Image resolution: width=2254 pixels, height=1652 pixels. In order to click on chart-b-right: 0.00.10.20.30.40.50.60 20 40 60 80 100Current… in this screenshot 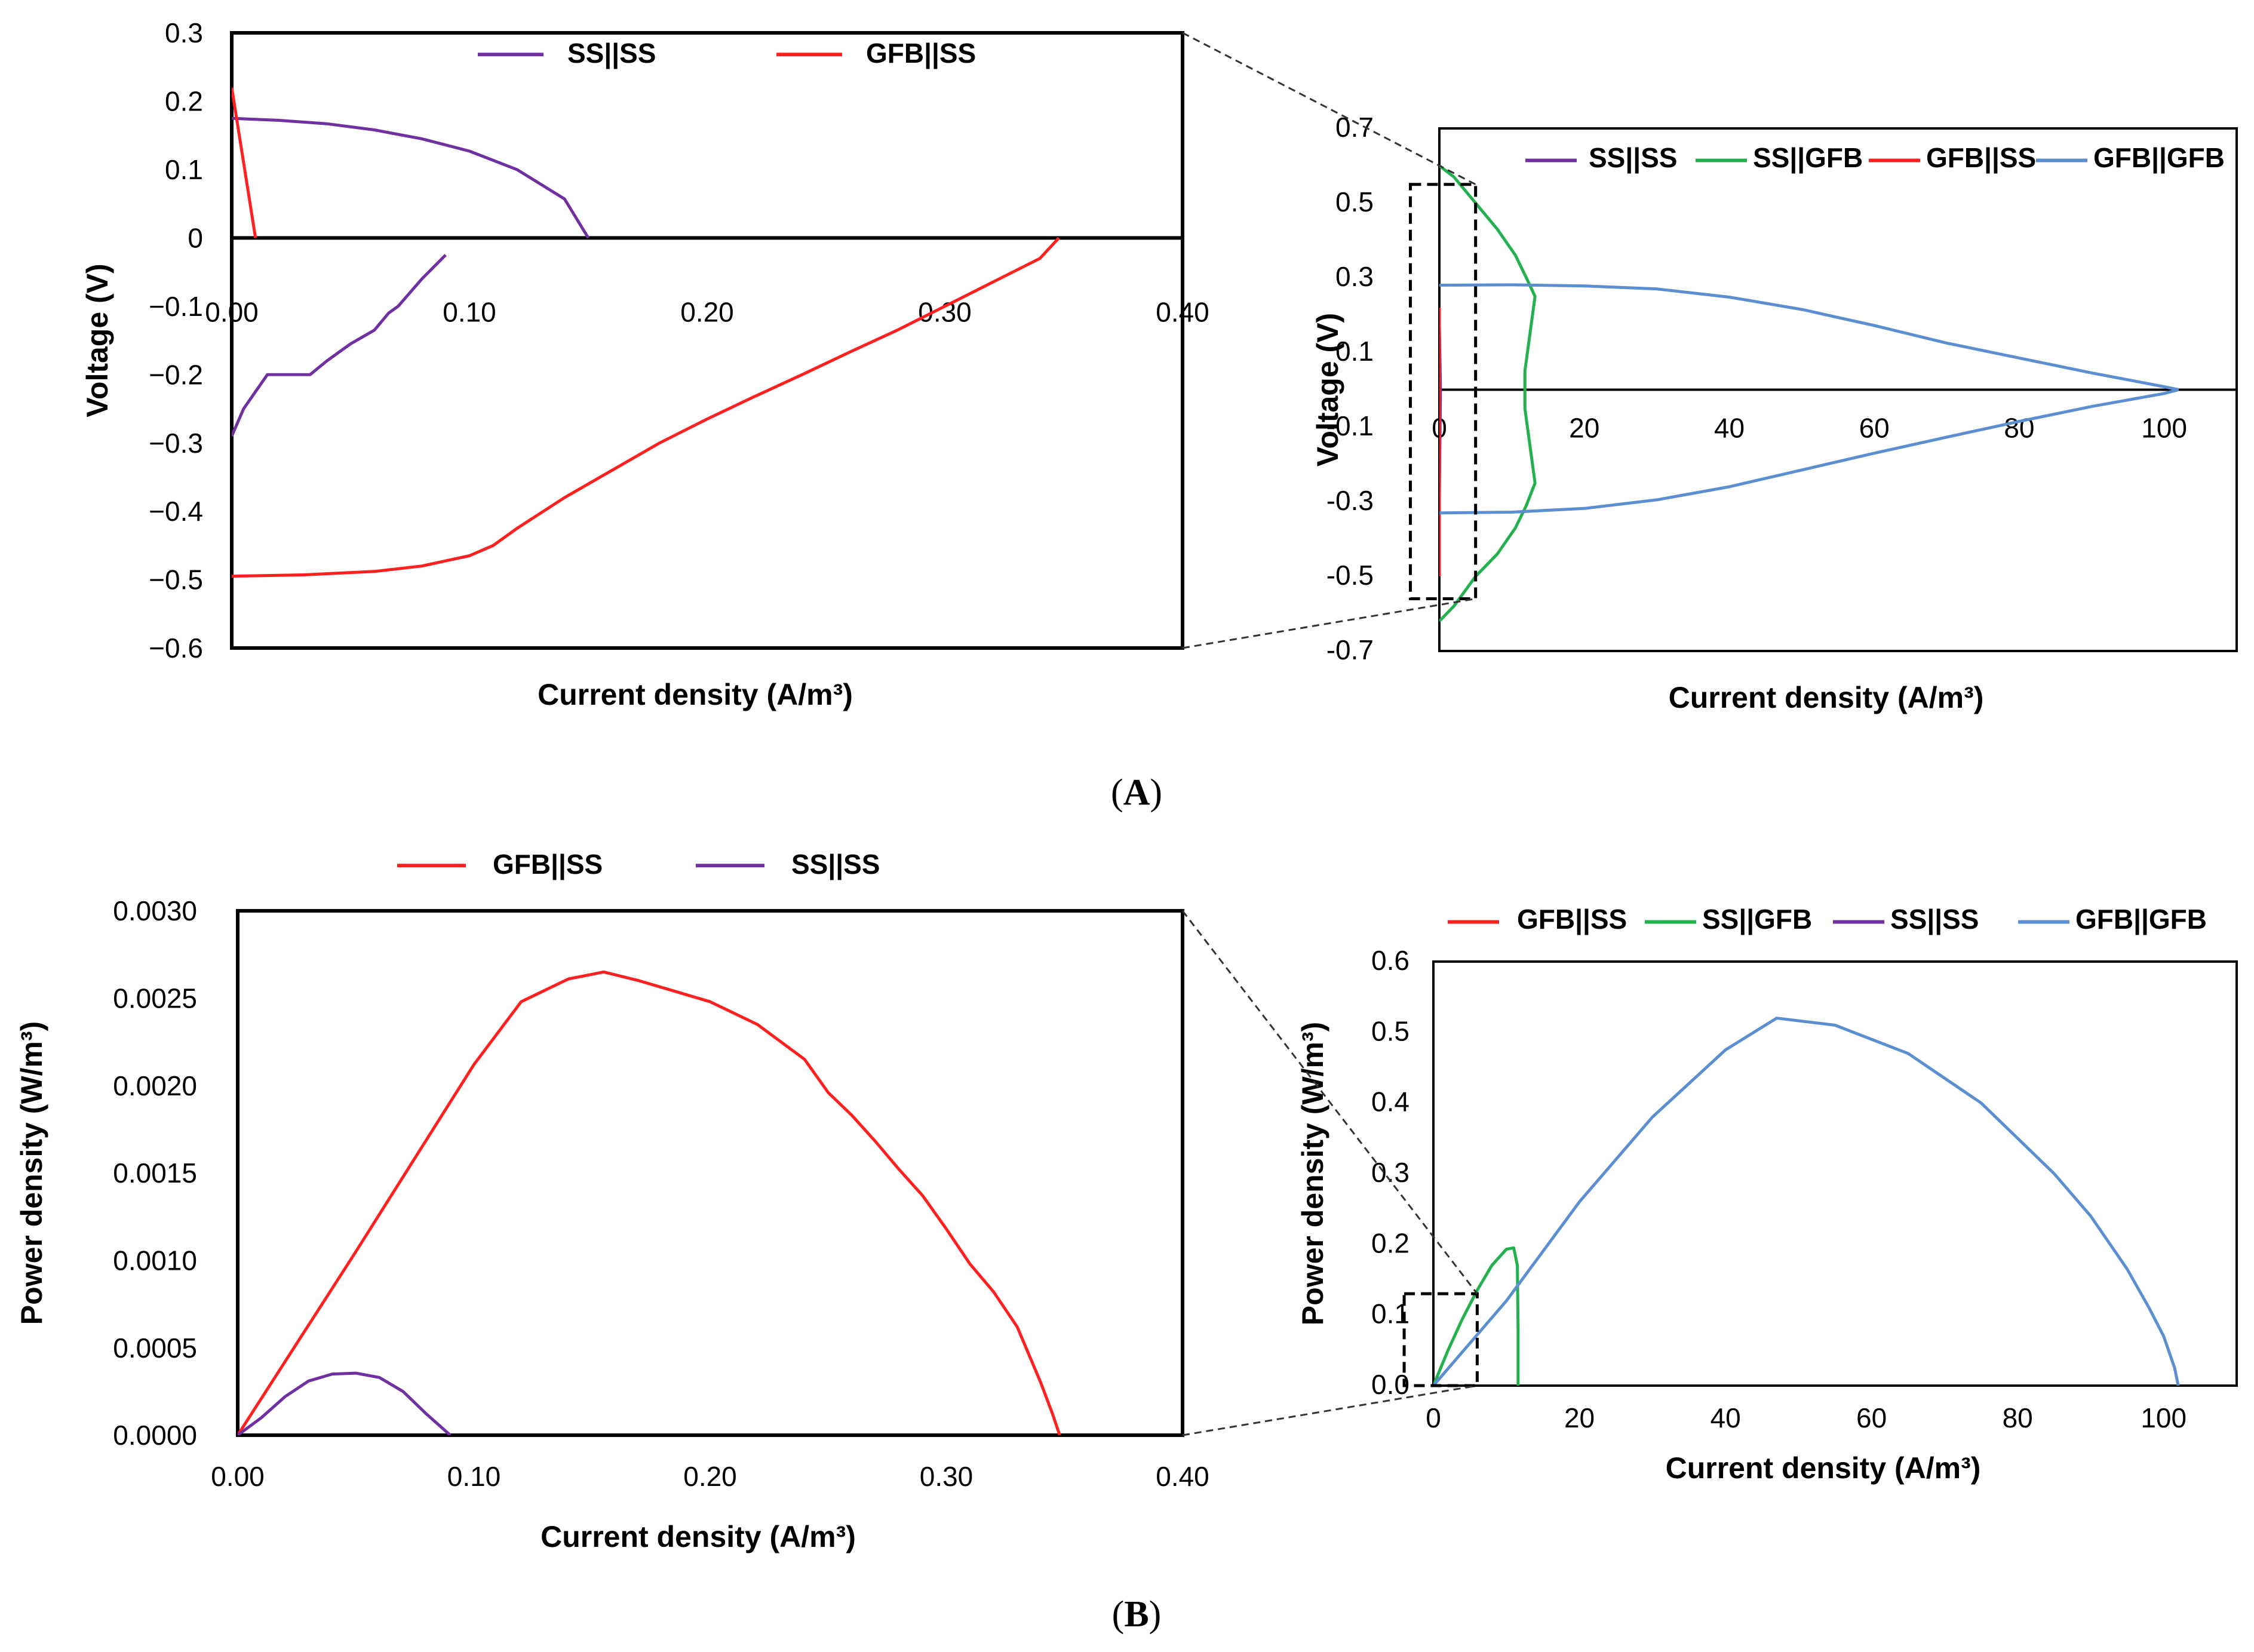, I will do `click(1767, 1194)`.